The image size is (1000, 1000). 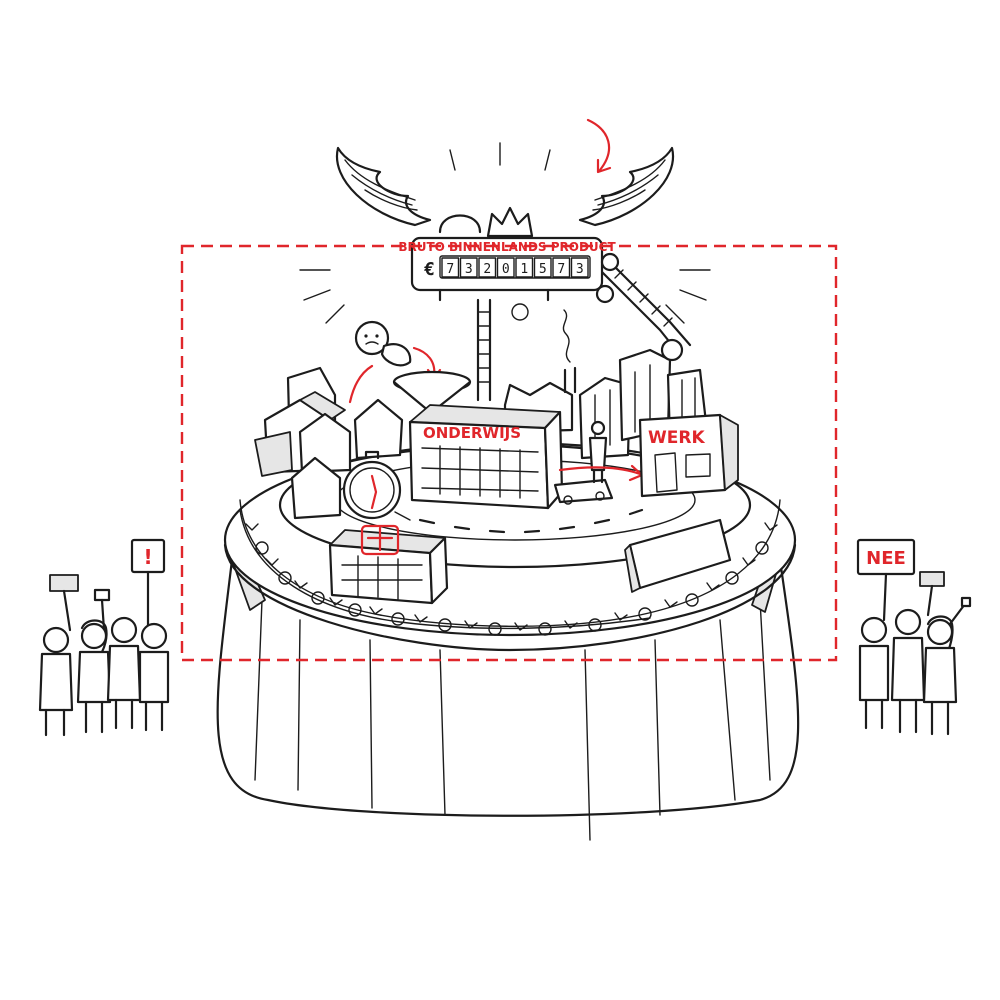 I want to click on gdp-digit: 0, so click(x=506, y=269).